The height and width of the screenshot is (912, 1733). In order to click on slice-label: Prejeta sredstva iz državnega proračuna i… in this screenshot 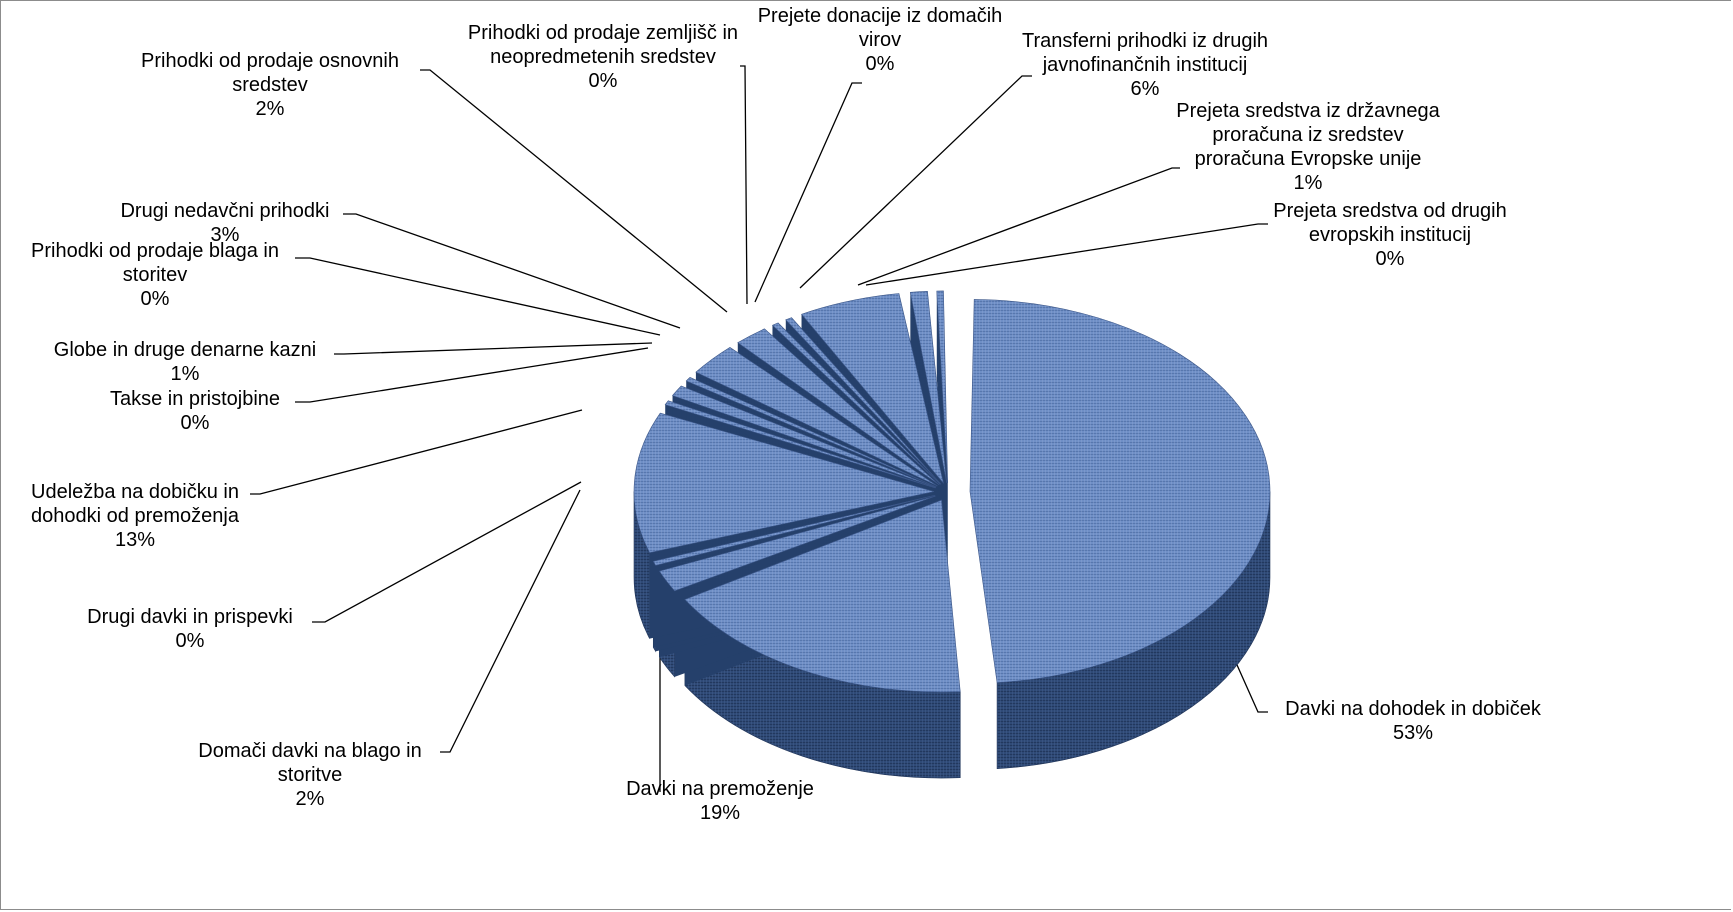, I will do `click(1308, 147)`.